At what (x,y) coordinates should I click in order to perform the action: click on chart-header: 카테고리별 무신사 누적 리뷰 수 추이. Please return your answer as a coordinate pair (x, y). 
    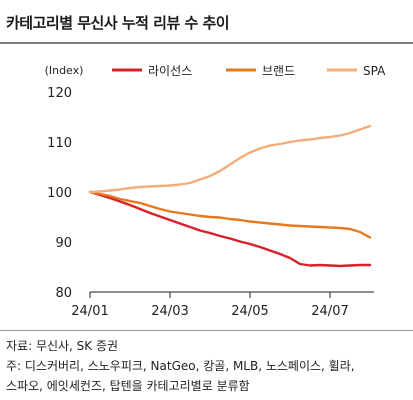
    Looking at the image, I should click on (206, 26).